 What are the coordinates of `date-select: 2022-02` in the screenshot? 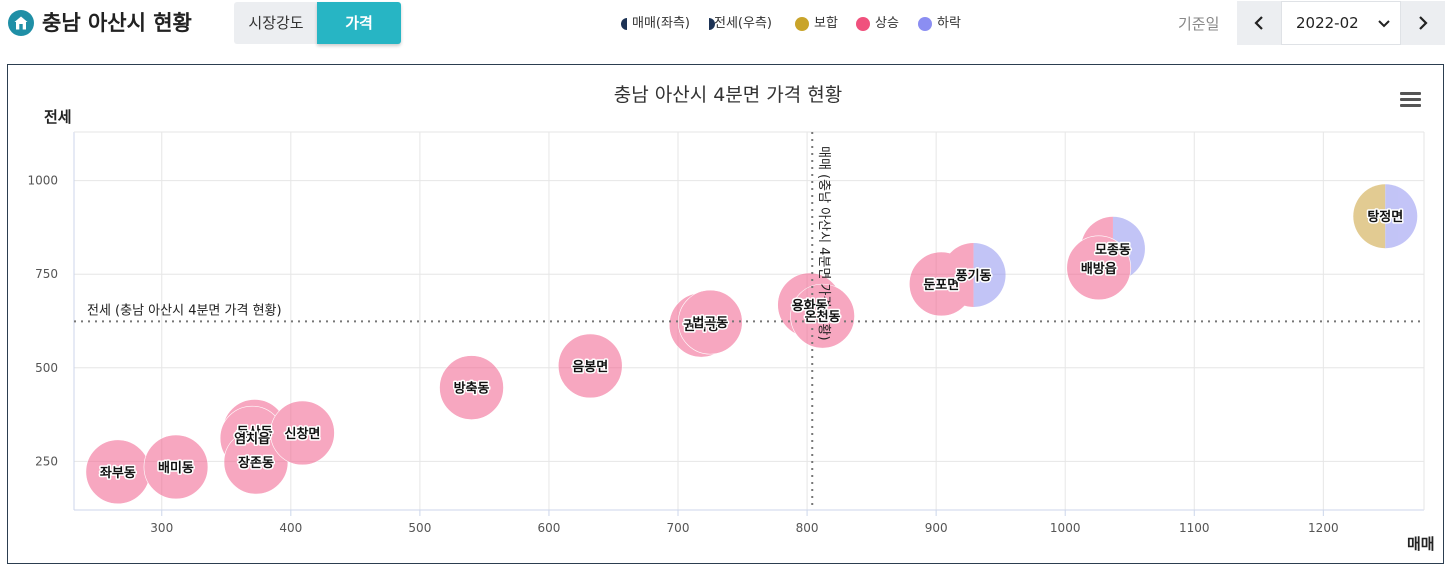 It's located at (1341, 23).